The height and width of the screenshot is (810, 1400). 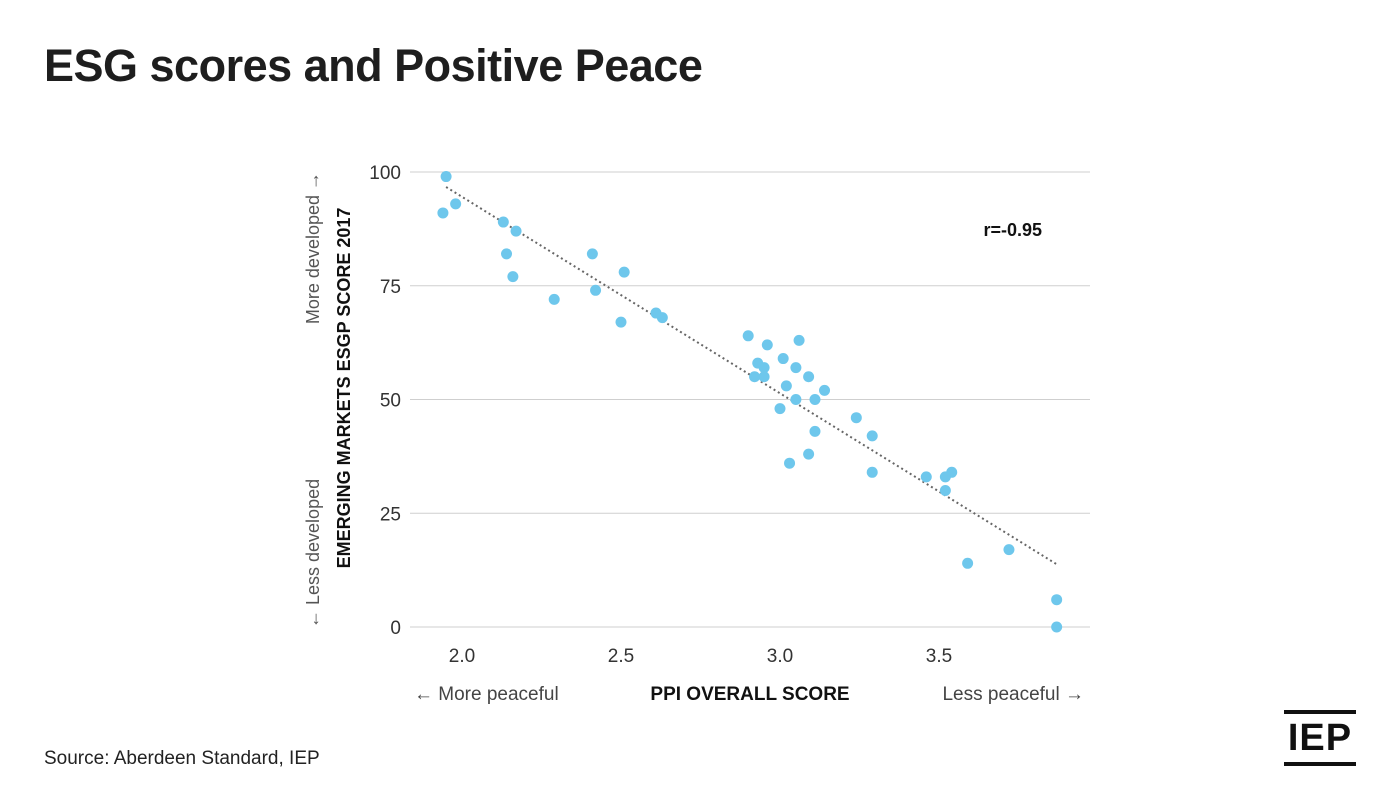 What do you see at coordinates (395, 628) in the screenshot?
I see `y-tick-label: 0` at bounding box center [395, 628].